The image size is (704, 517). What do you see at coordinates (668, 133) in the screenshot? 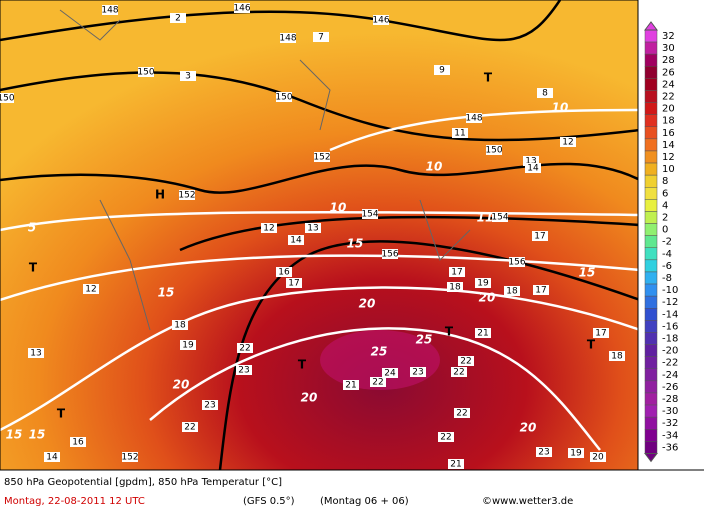
I see `colorbar-label: 16` at bounding box center [668, 133].